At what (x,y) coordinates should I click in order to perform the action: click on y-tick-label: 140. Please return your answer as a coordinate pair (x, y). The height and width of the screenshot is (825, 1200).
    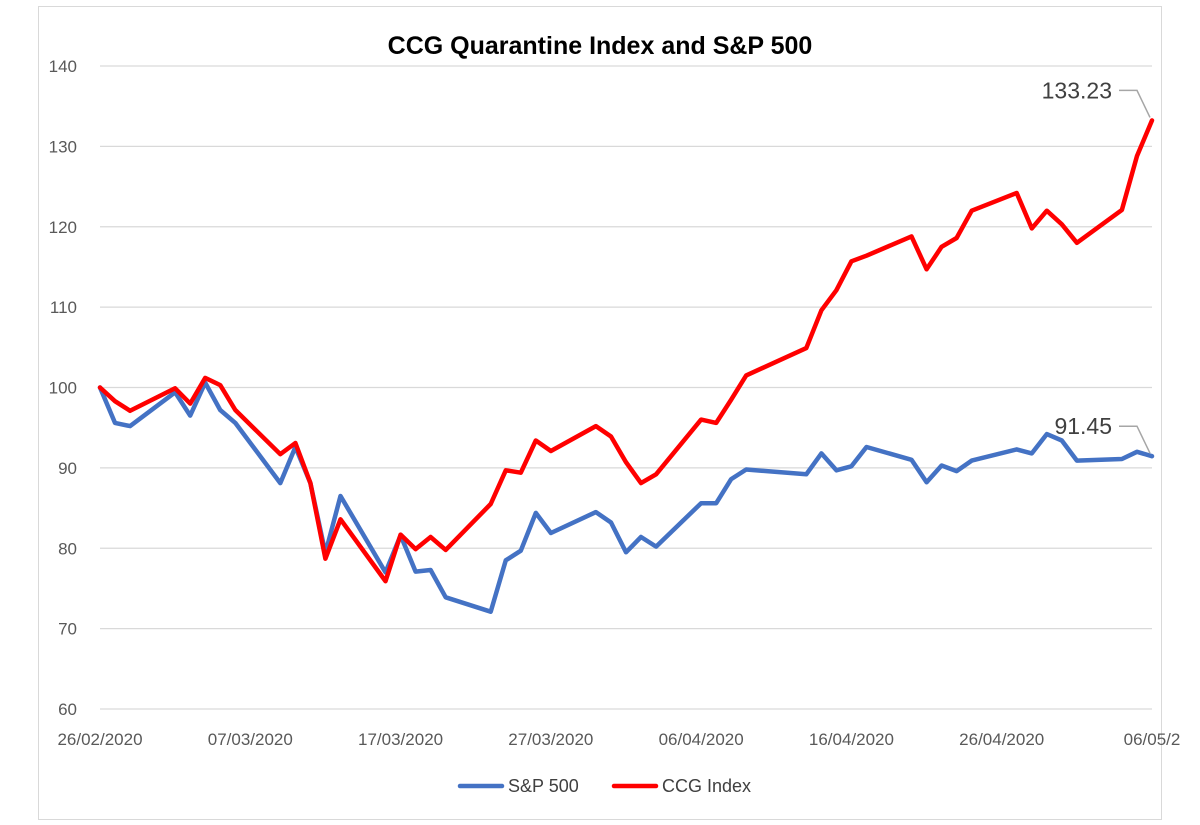
    Looking at the image, I should click on (63, 66).